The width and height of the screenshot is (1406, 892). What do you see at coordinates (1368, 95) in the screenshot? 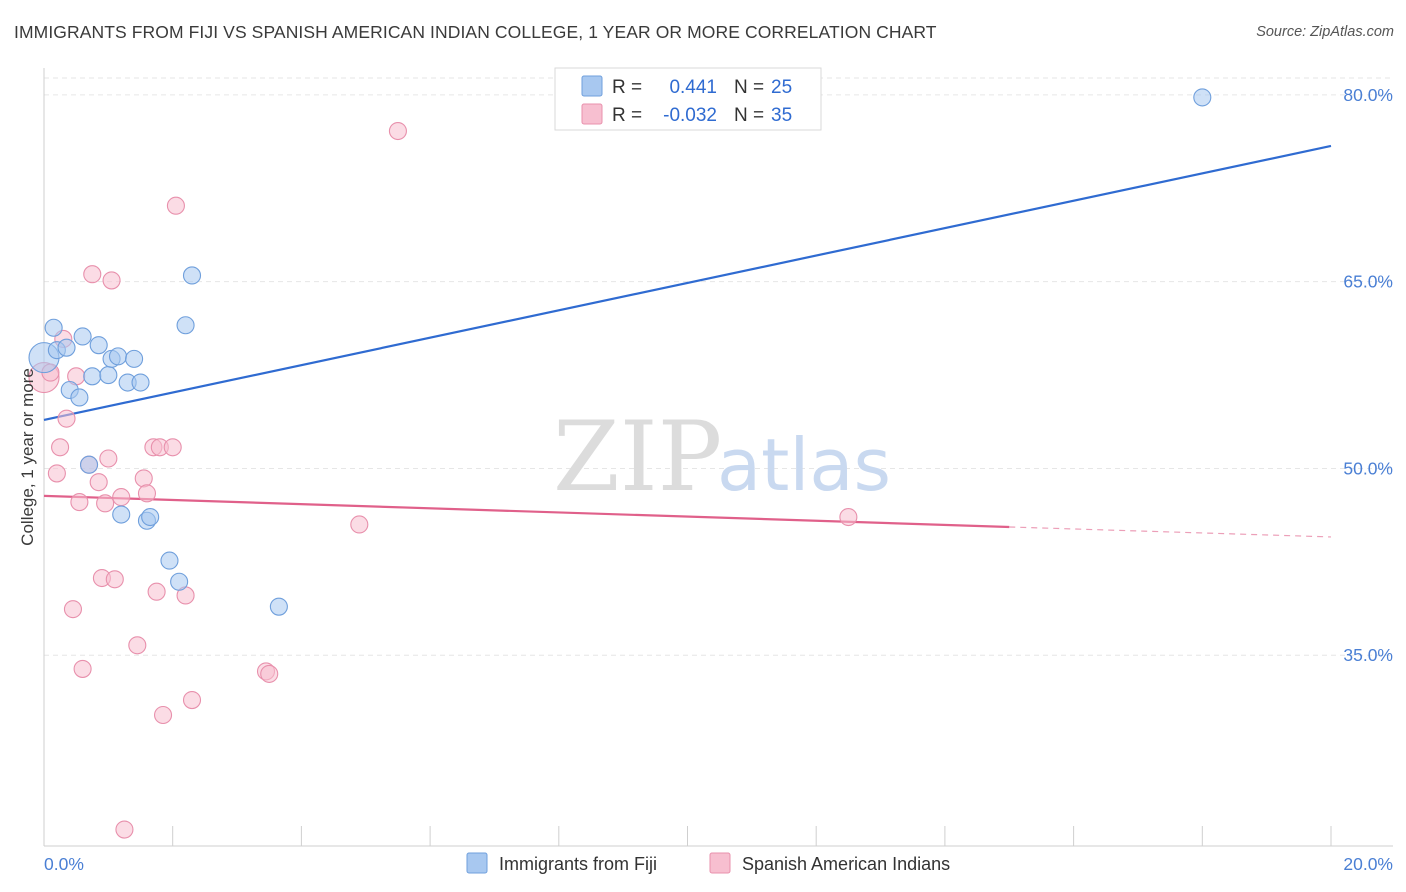
I see `y-tick-label: 80.0%` at bounding box center [1368, 95].